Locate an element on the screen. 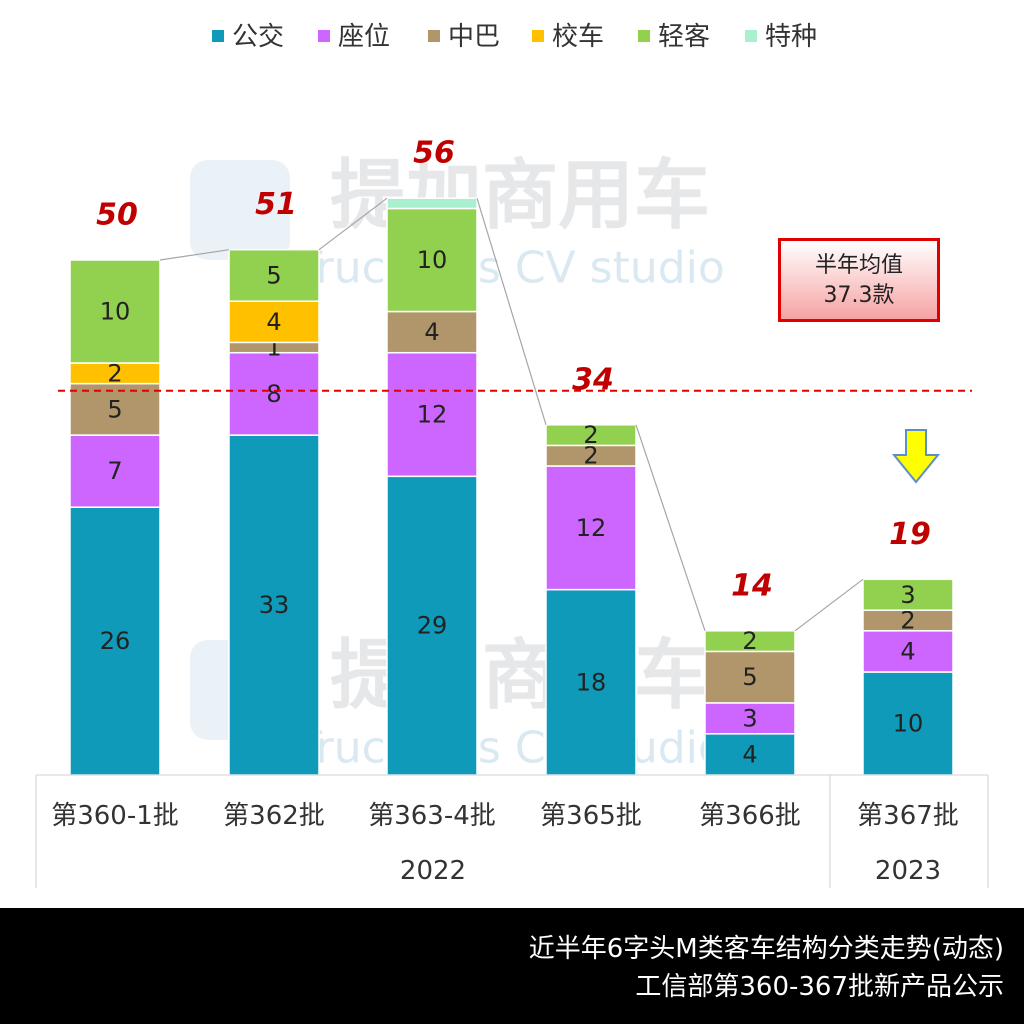 The width and height of the screenshot is (1024, 1024). legend-label: 校车 is located at coordinates (578, 37).